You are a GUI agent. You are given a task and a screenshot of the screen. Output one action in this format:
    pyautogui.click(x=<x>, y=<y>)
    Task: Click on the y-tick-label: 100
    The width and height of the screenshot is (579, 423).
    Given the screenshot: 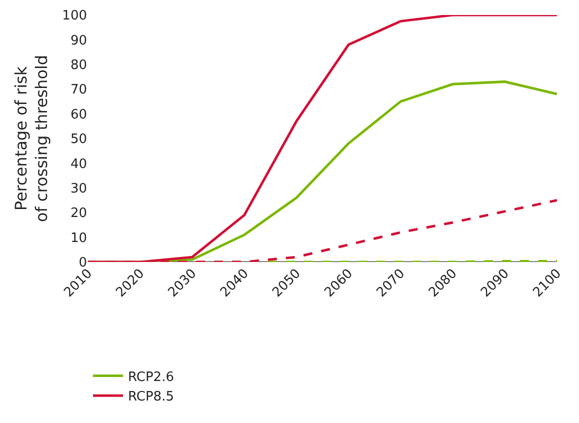 What is the action you would take?
    pyautogui.click(x=74, y=16)
    